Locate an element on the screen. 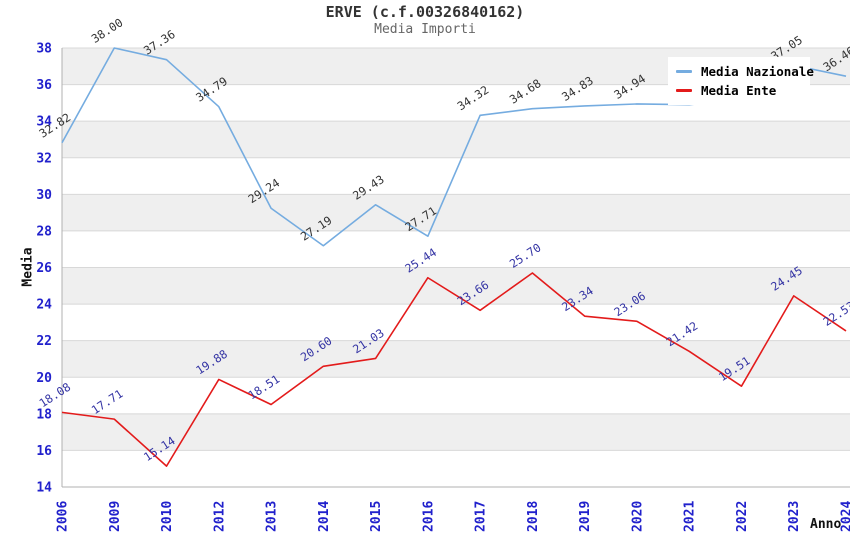 The height and width of the screenshot is (550, 850). data-label-media-ente: 25.70 is located at coordinates (525, 255).